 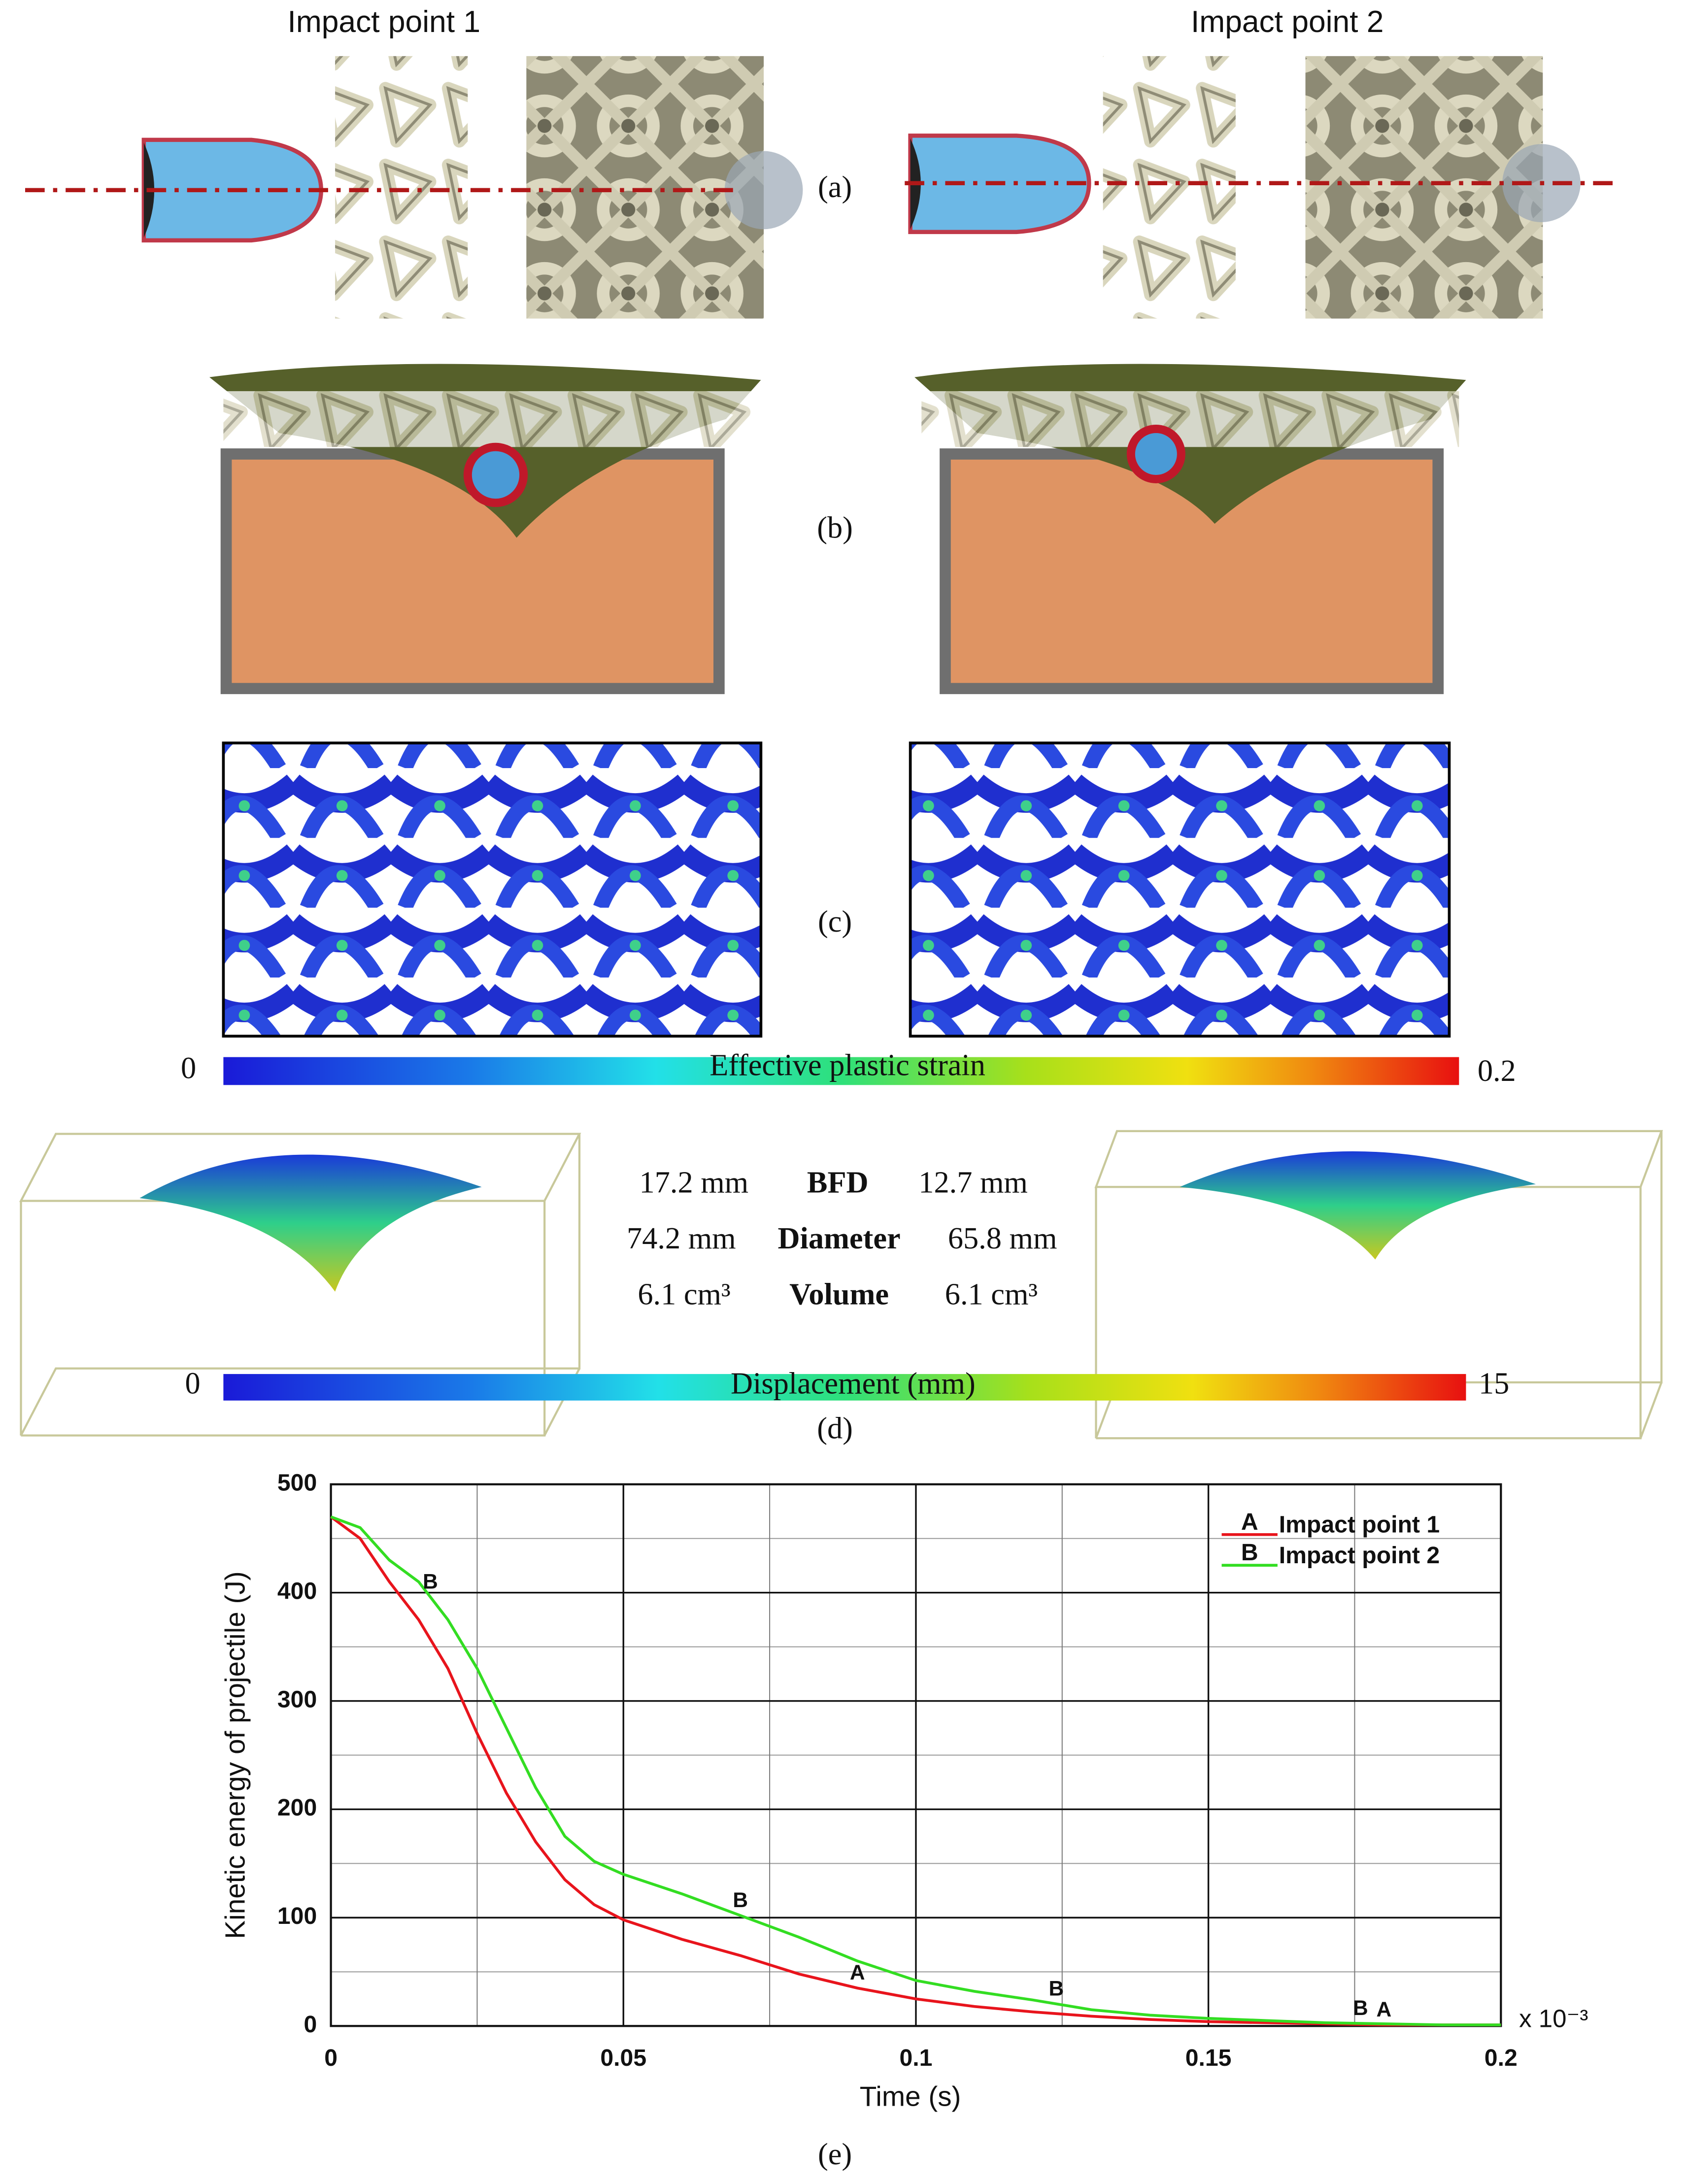 What do you see at coordinates (310, 2024) in the screenshot?
I see `y-tick-label: 0` at bounding box center [310, 2024].